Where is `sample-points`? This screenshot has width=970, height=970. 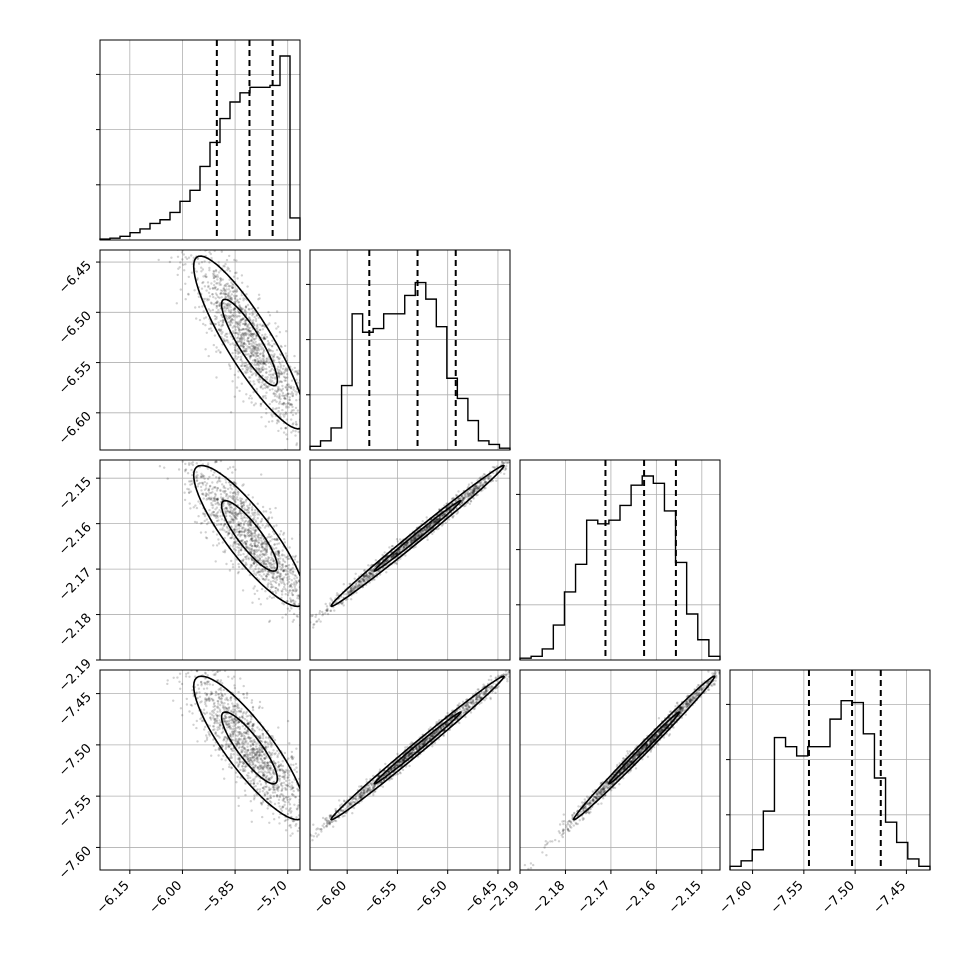
sample-points is located at coordinates (232, 345).